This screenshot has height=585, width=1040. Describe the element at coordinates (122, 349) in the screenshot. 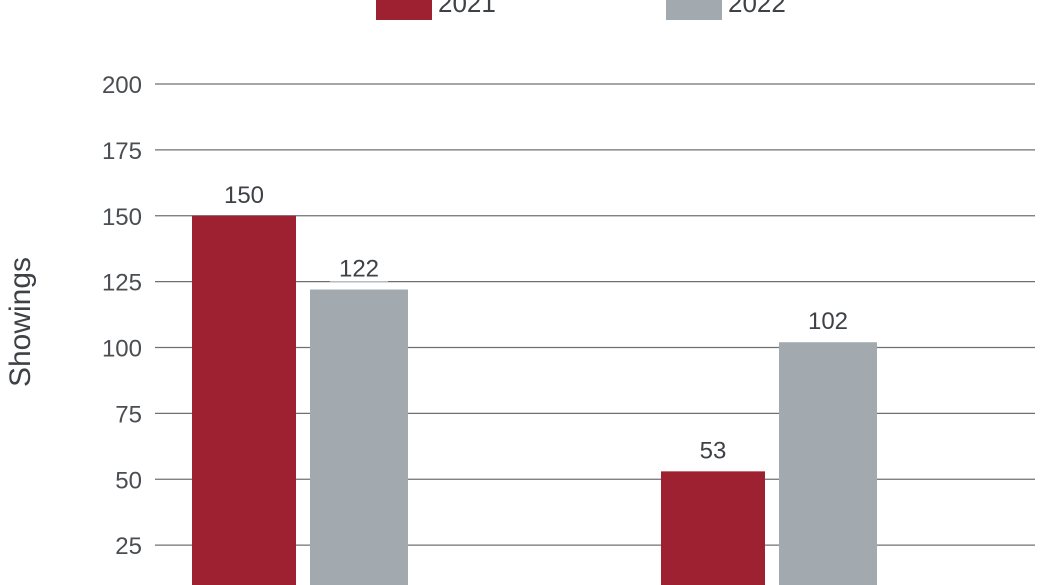

I see `y-tick-label: 100` at that location.